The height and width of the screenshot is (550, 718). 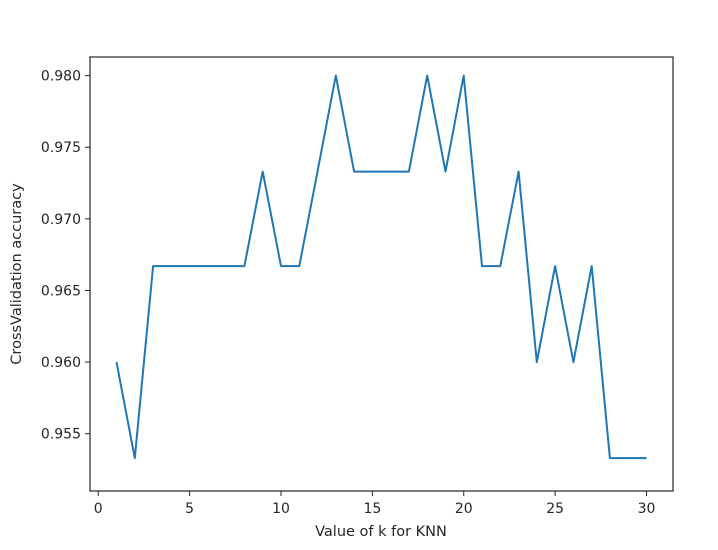 I want to click on x-tick-label: 15, so click(x=372, y=509).